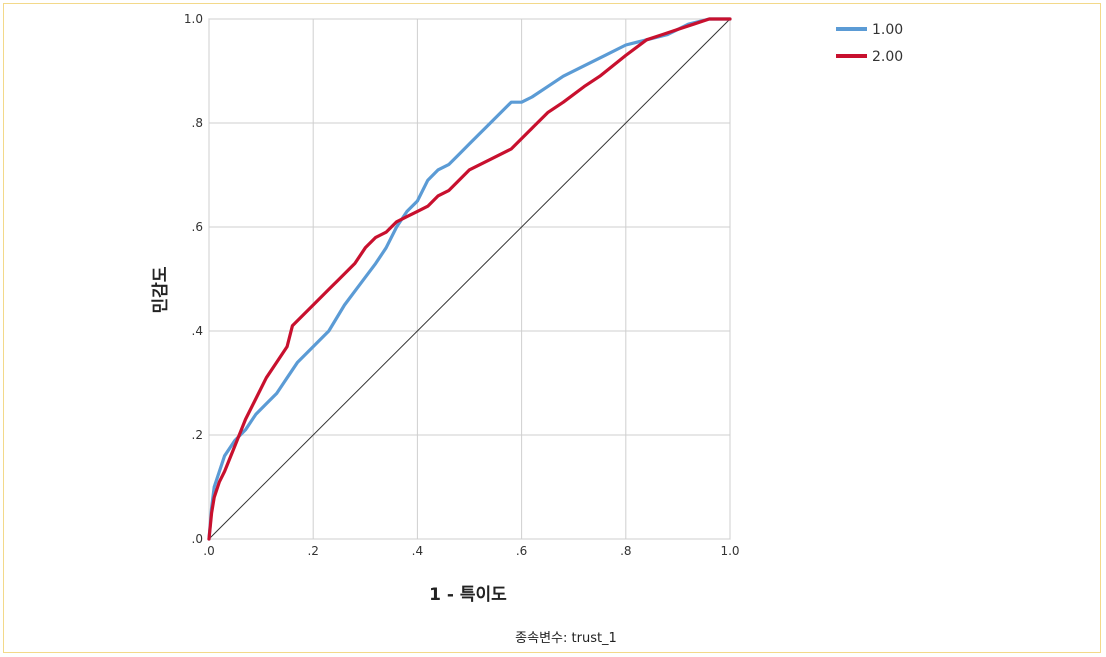 The image size is (1106, 657). Describe the element at coordinates (208, 551) in the screenshot. I see `x-tick-label: .0` at that location.